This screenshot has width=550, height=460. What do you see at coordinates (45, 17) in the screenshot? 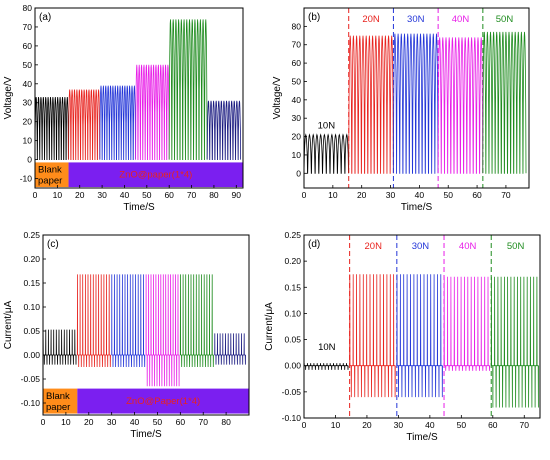
I see `panel-label: (a)` at bounding box center [45, 17].